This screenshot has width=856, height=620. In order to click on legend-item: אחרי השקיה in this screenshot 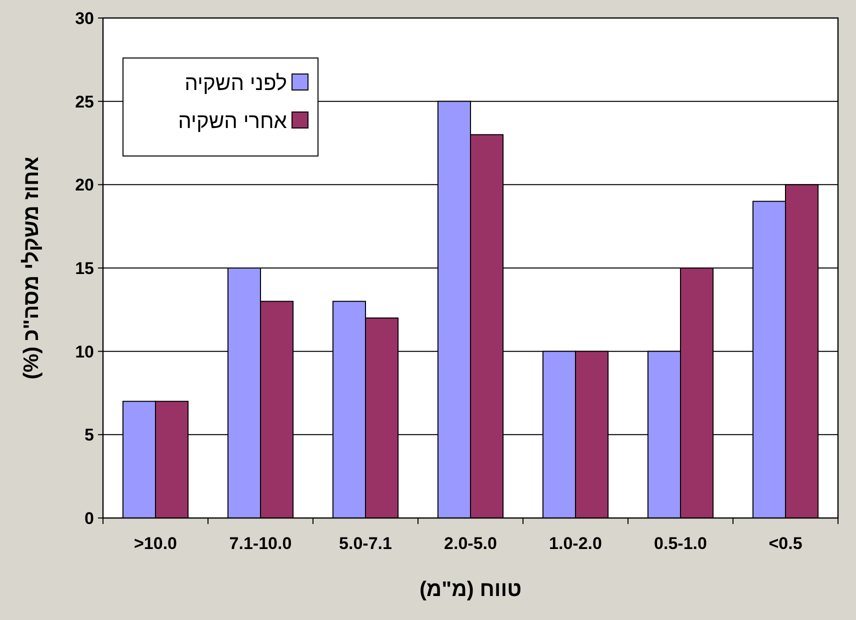, I will do `click(243, 121)`.